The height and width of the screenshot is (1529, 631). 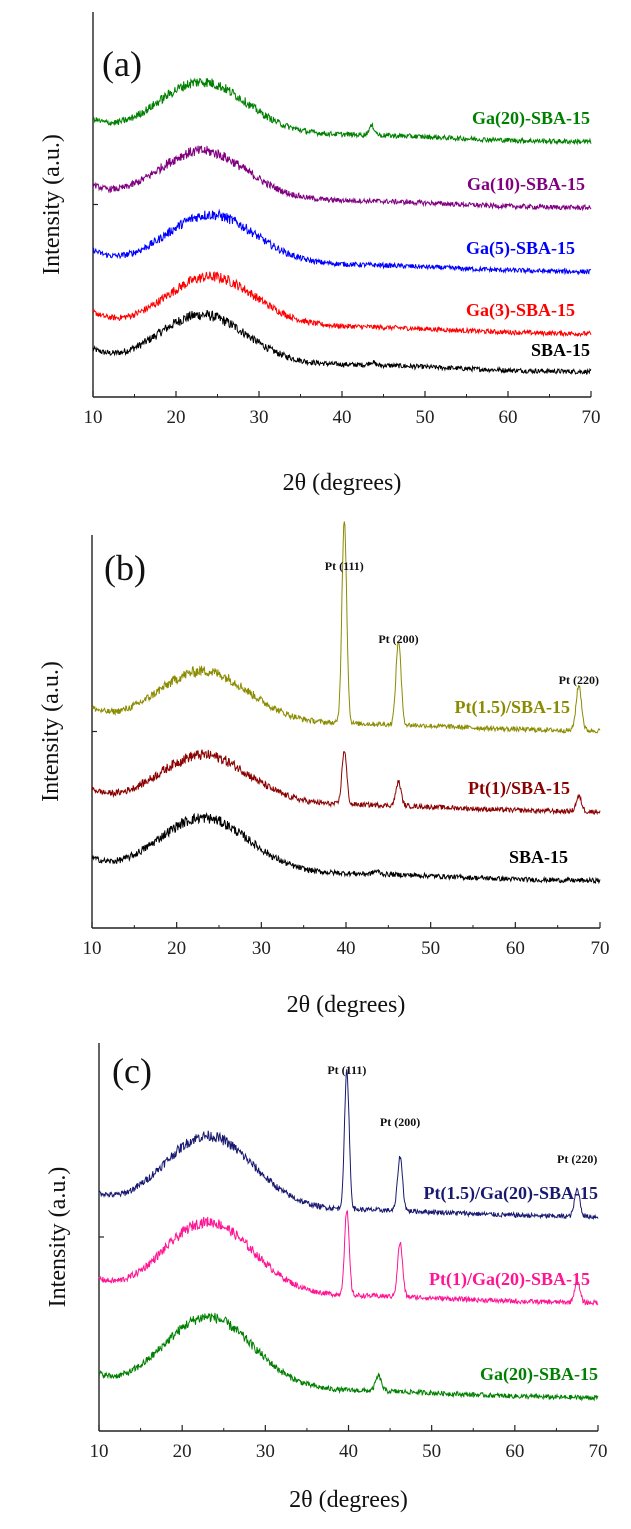 What do you see at coordinates (520, 310) in the screenshot?
I see `series-label: Ga(3)-SBA-15` at bounding box center [520, 310].